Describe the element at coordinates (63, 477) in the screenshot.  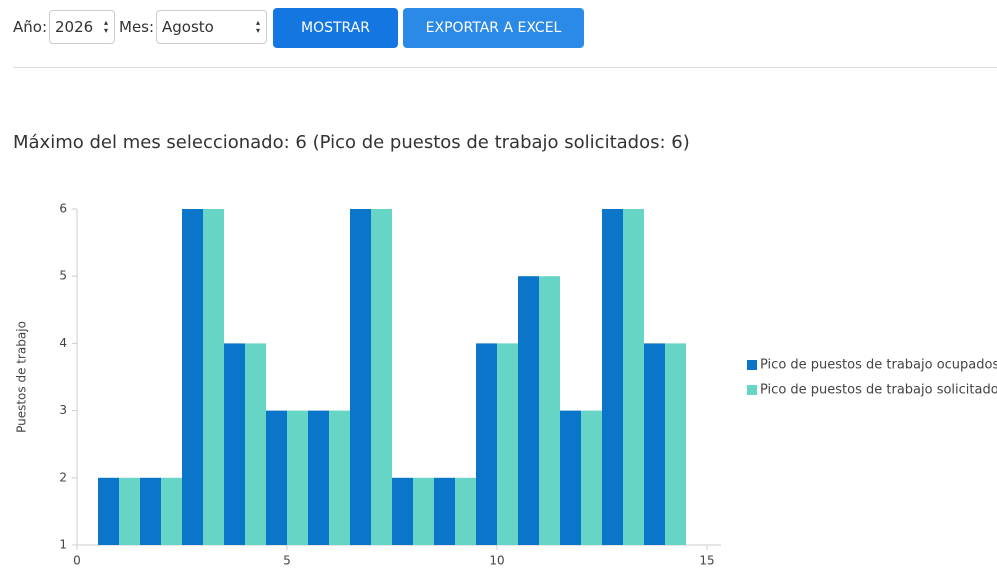
I see `y-tick-label: 2` at that location.